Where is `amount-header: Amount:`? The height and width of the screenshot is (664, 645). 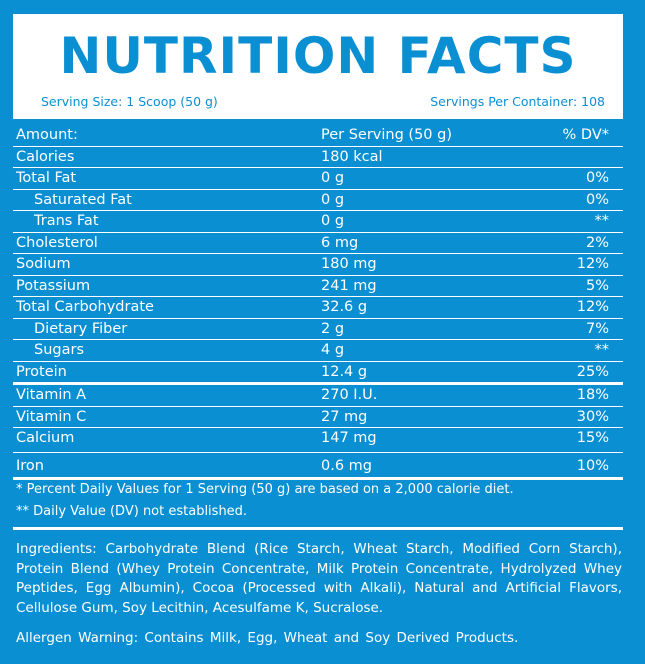
amount-header: Amount: is located at coordinates (47, 135).